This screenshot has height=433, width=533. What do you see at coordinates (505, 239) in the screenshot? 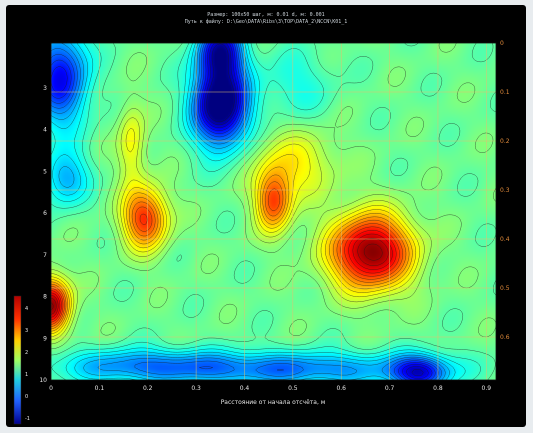
I see `y-right-tick-label: 0.4` at bounding box center [505, 239].